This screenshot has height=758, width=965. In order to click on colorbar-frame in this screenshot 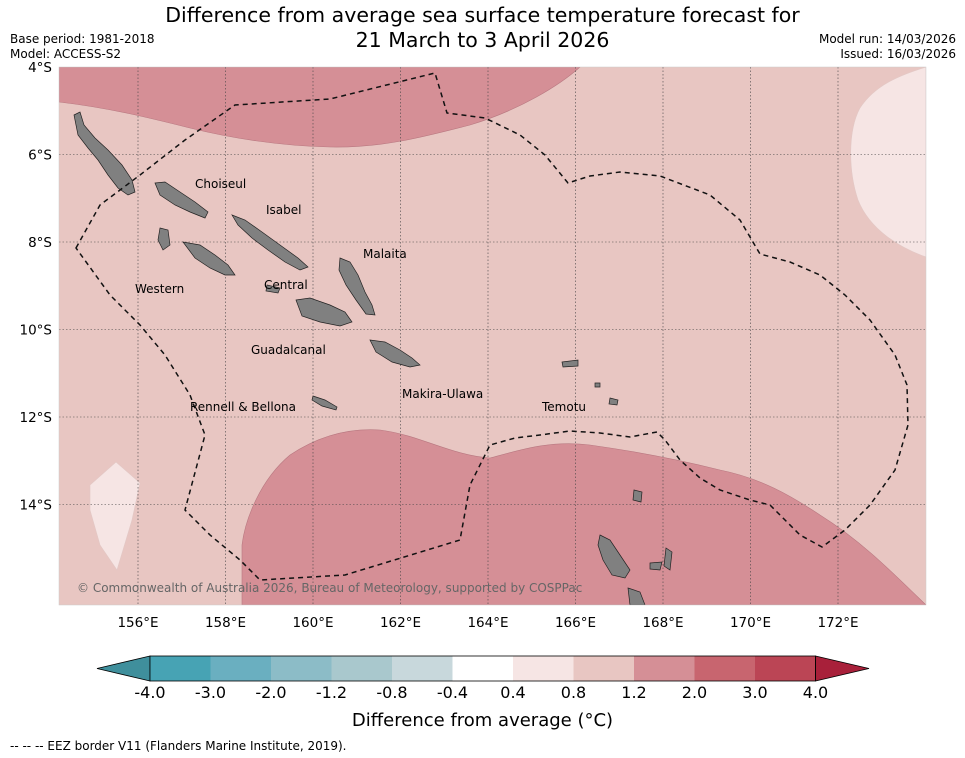, I will do `click(482, 668)`.